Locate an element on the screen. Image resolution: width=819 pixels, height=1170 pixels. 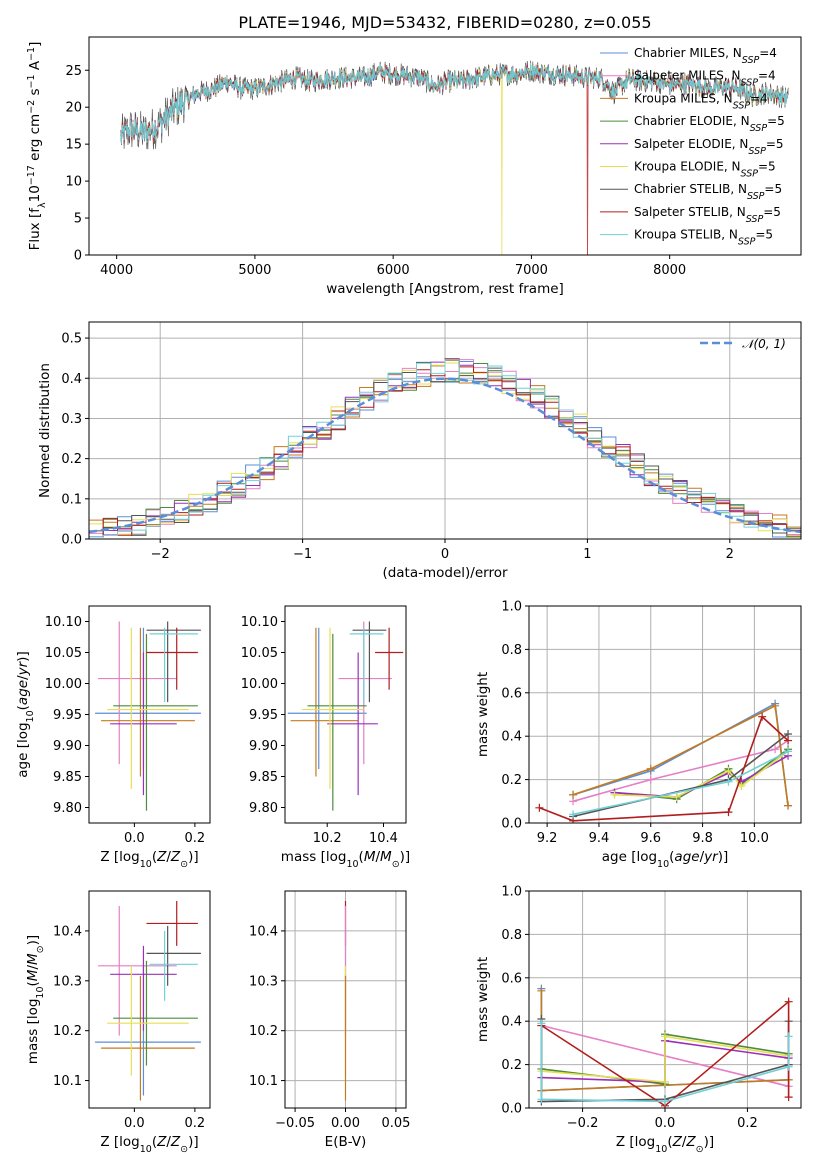
plot-area-age_vs_Z is located at coordinates (148, 716).